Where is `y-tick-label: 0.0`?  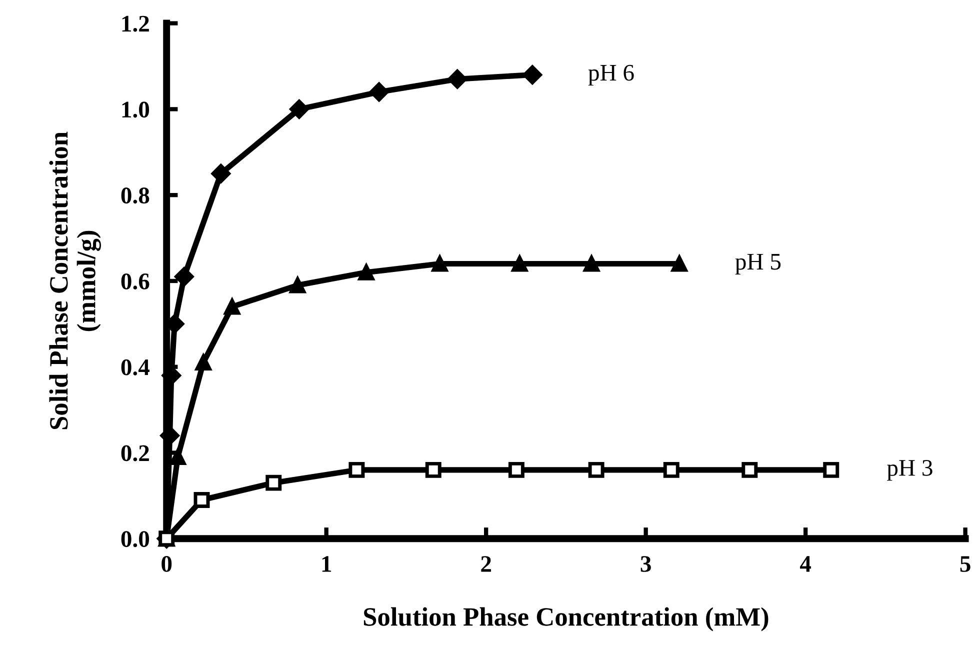 y-tick-label: 0.0 is located at coordinates (135, 539).